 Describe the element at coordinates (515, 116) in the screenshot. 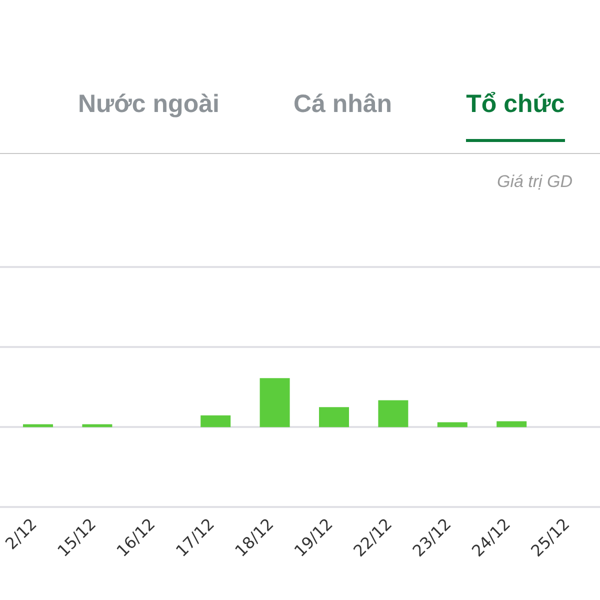

I see `text: Tổ chức` at that location.